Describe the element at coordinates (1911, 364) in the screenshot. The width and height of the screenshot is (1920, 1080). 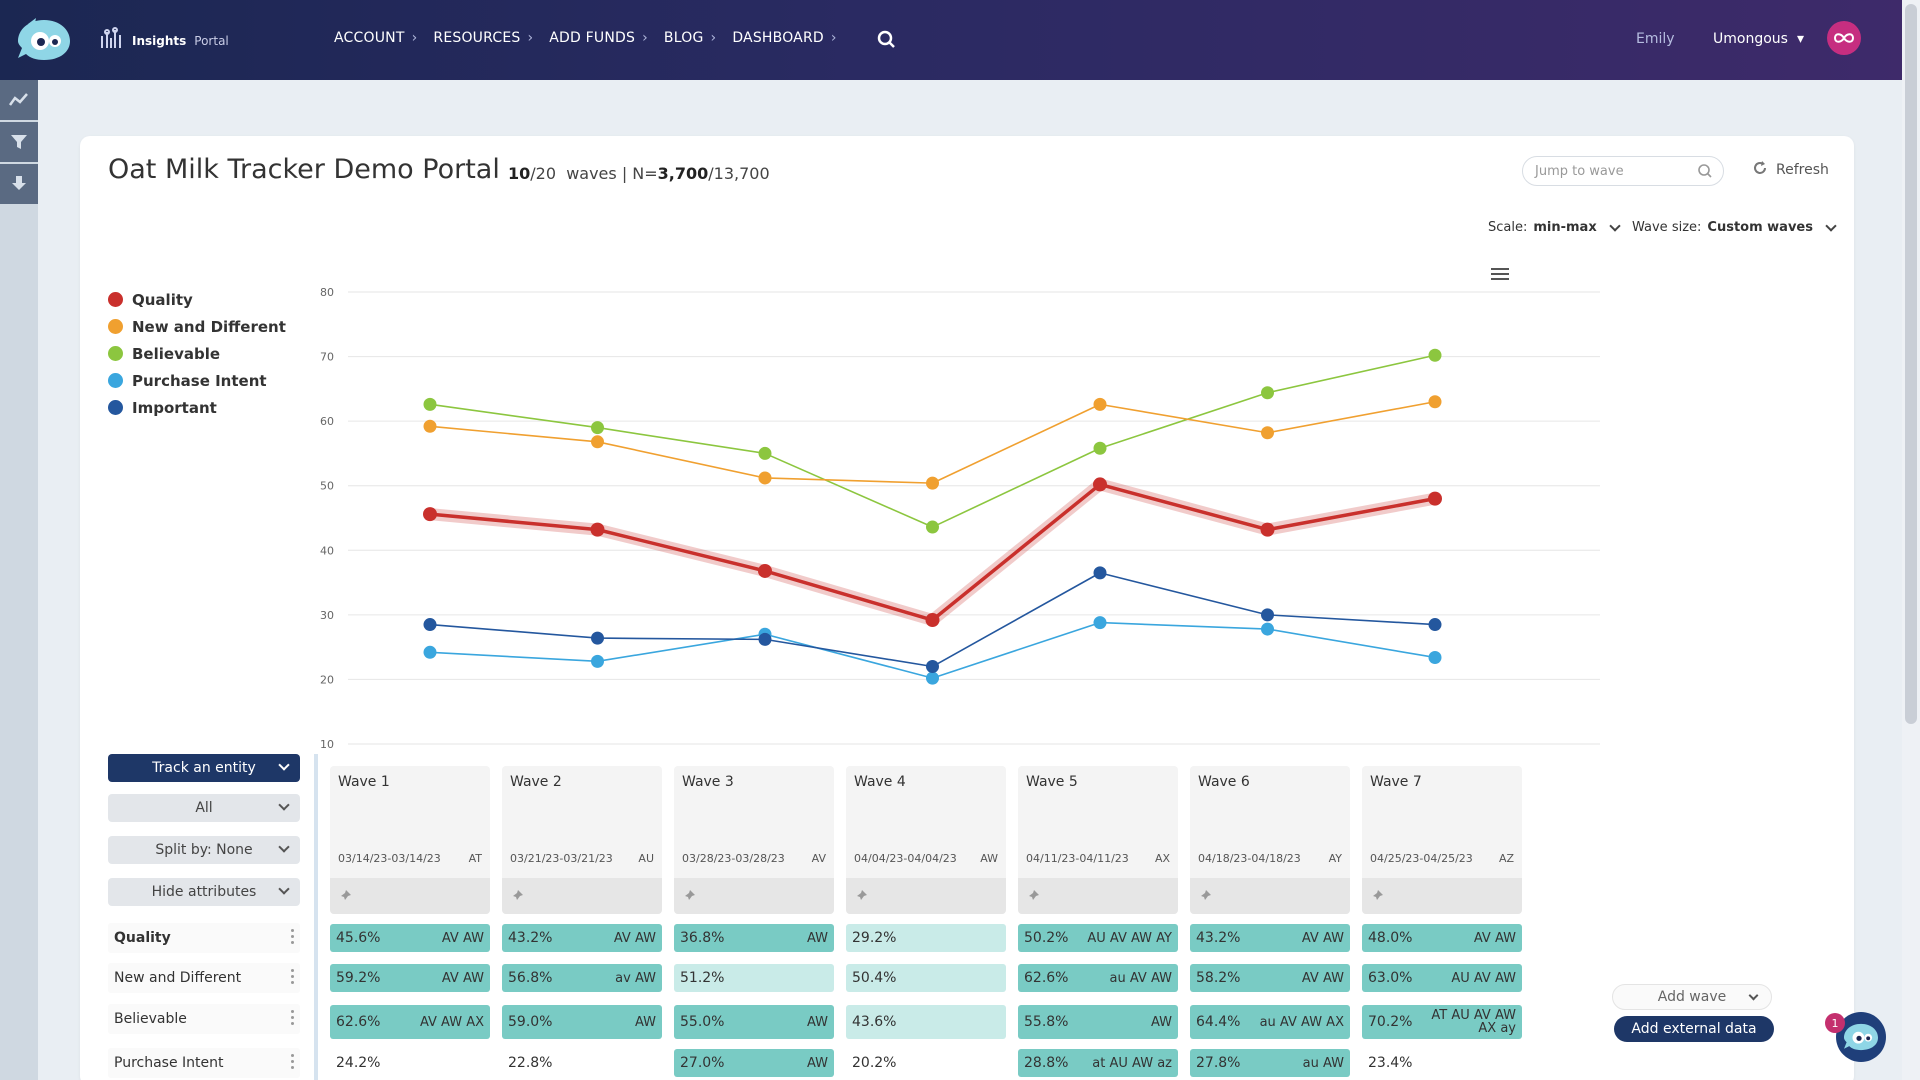
I see `scrollbar-thumb` at that location.